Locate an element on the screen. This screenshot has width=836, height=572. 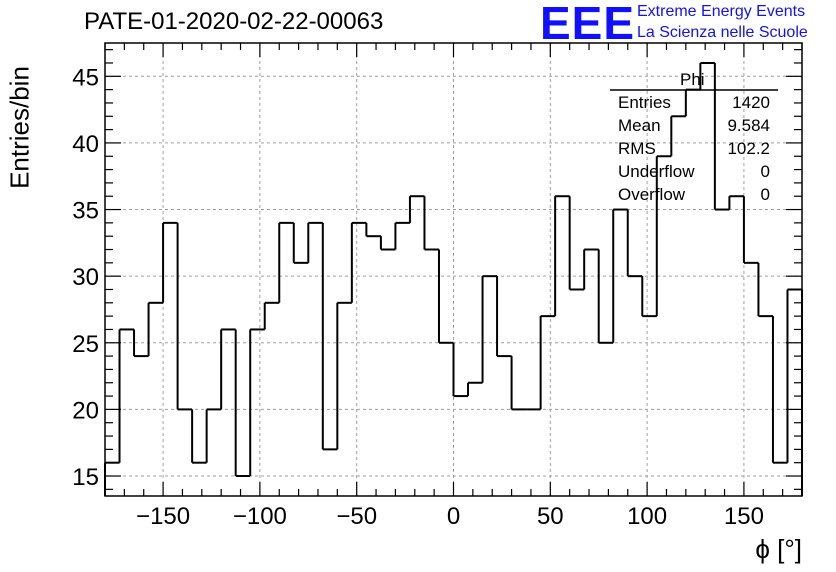
stats-value-rms: 102.2 is located at coordinates (748, 148).